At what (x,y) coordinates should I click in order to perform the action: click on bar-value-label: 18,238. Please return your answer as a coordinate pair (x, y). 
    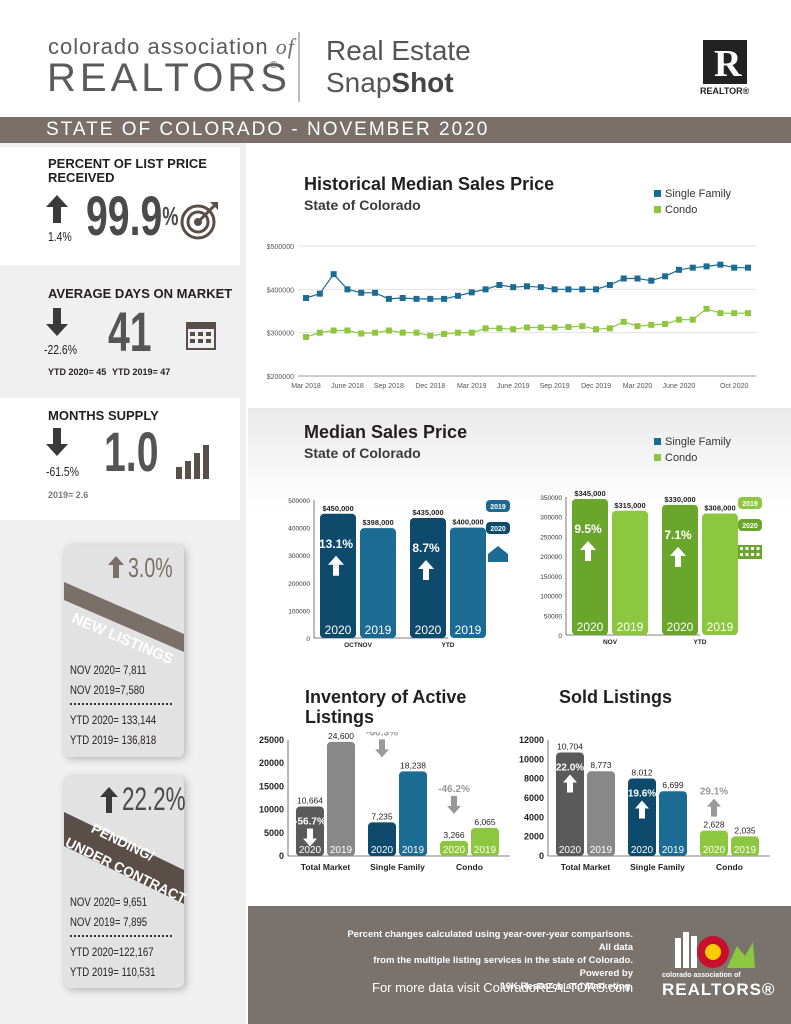
    Looking at the image, I should click on (413, 765).